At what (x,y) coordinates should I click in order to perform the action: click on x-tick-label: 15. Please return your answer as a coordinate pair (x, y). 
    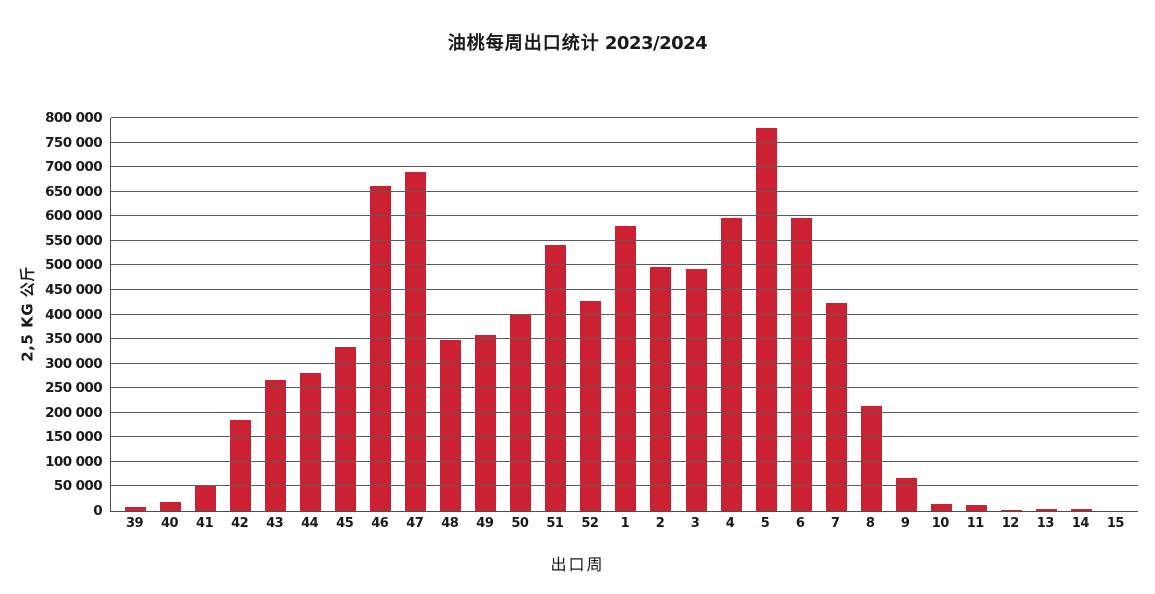
    Looking at the image, I should click on (1115, 523).